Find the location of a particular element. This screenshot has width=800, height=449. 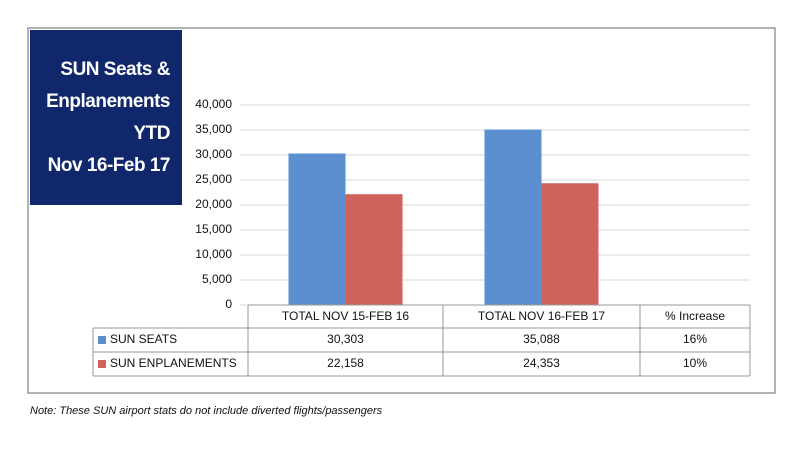

y-tick-label: 35,000 is located at coordinates (213, 129).